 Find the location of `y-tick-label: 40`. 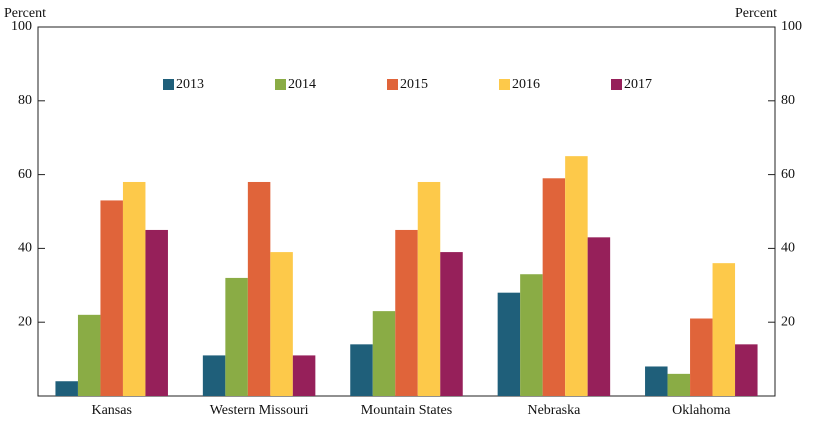

y-tick-label: 40 is located at coordinates (25, 248).